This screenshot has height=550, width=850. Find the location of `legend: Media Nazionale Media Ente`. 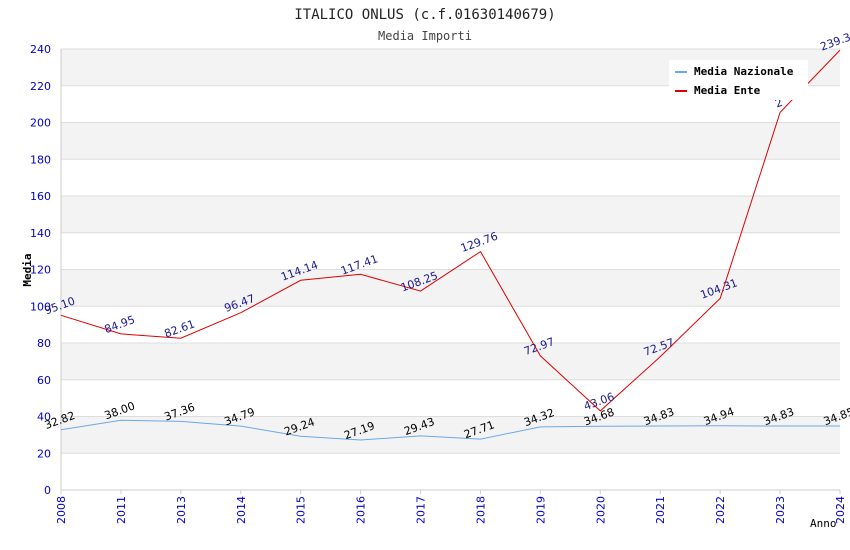

legend: Media Nazionale Media Ente is located at coordinates (738, 80).